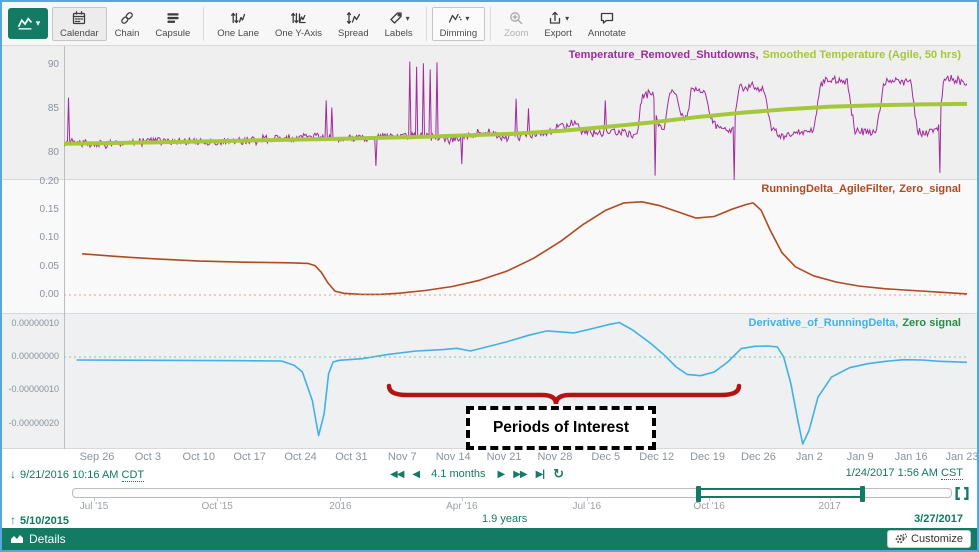 The width and height of the screenshot is (979, 552). What do you see at coordinates (300, 457) in the screenshot?
I see `x-axis-tick-label: Oct 24` at bounding box center [300, 457].